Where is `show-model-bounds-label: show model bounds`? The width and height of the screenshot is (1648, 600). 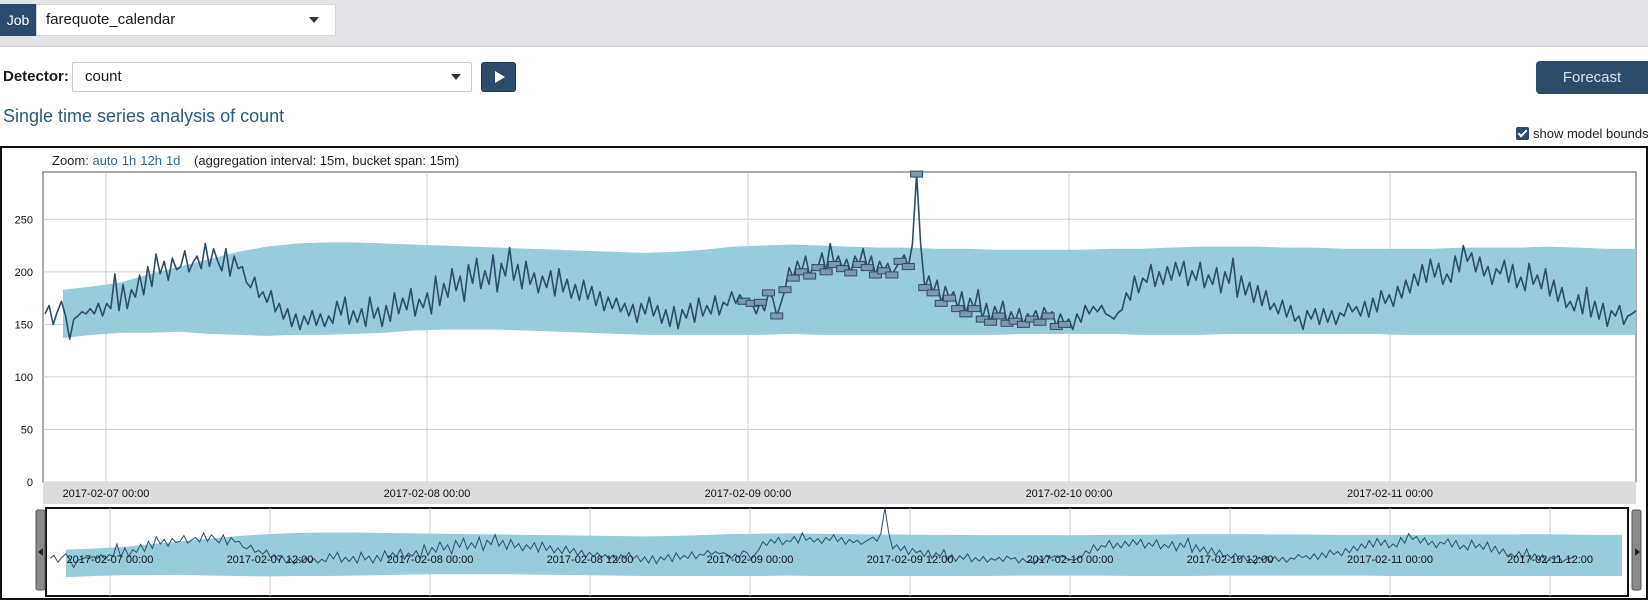
show-model-bounds-label: show model bounds is located at coordinates (1590, 133).